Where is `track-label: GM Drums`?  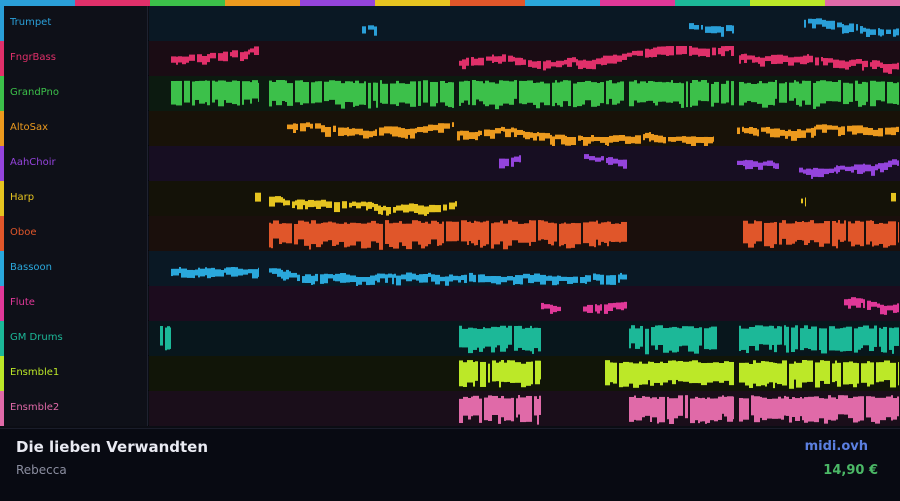 track-label: GM Drums is located at coordinates (74, 338).